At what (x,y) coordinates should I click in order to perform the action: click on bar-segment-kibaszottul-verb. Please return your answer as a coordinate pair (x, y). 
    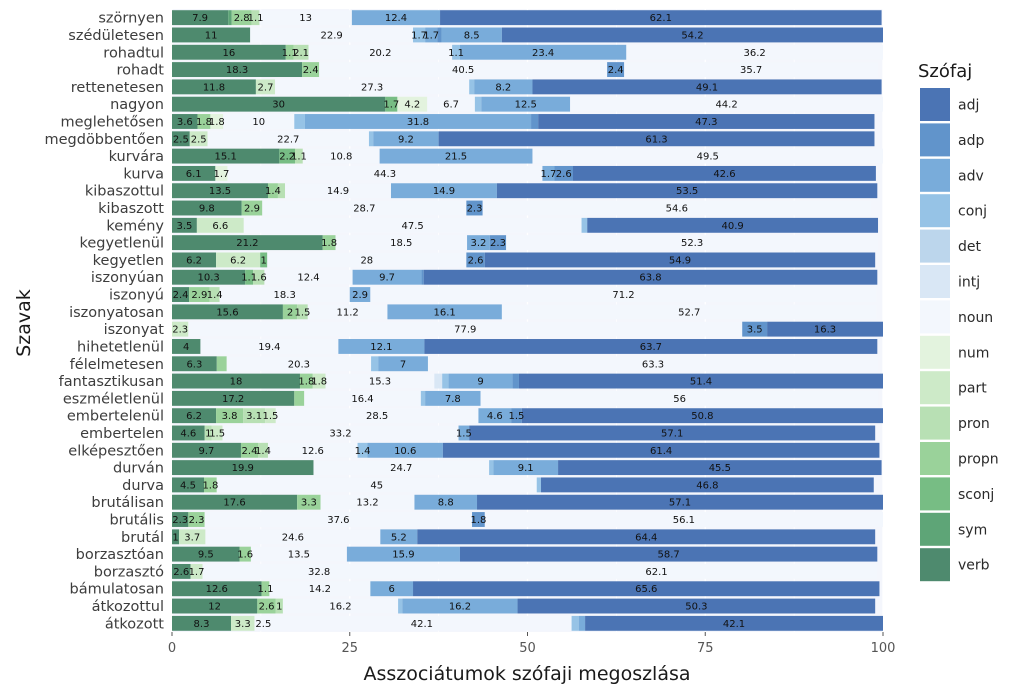
    Looking at the image, I should click on (220, 191).